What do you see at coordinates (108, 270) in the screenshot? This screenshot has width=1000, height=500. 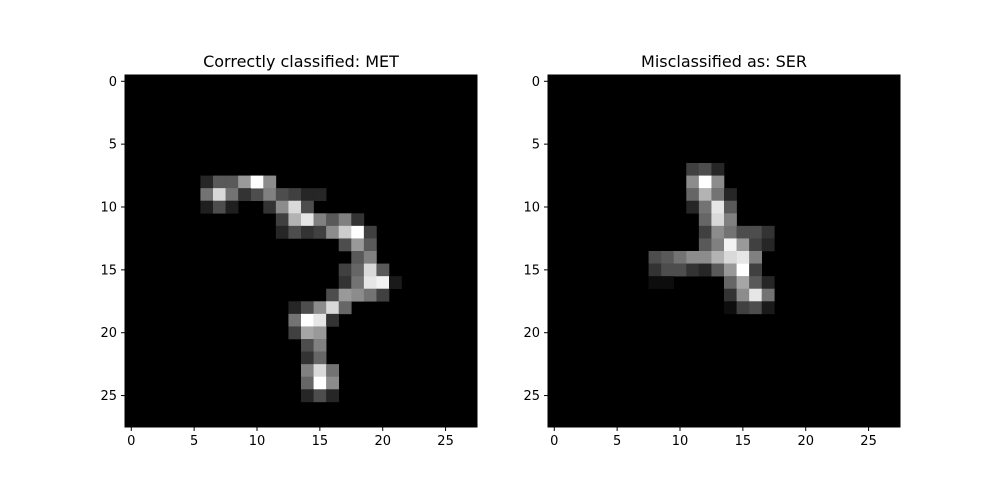 I see `left-y-tick-label: 15` at bounding box center [108, 270].